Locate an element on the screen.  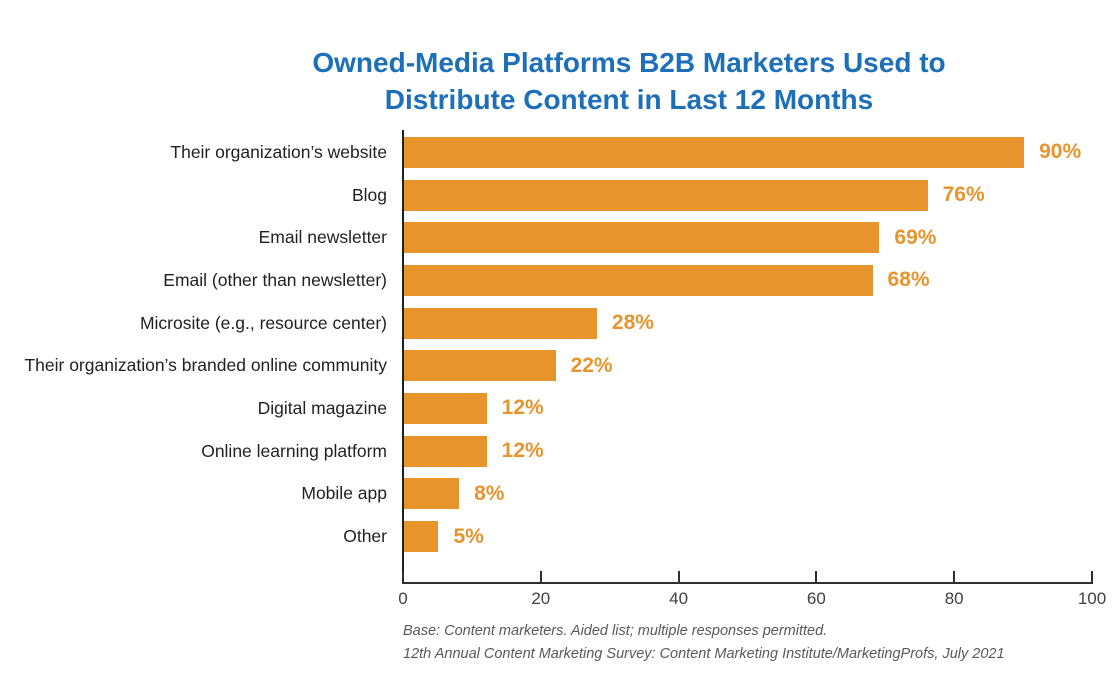
bar-track: 76% is located at coordinates (748, 195).